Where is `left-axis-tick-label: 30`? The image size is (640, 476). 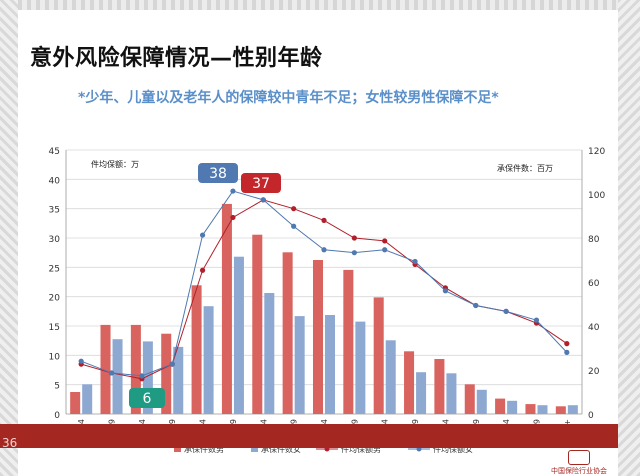
left-axis-tick-label: 30 is located at coordinates (55, 240).